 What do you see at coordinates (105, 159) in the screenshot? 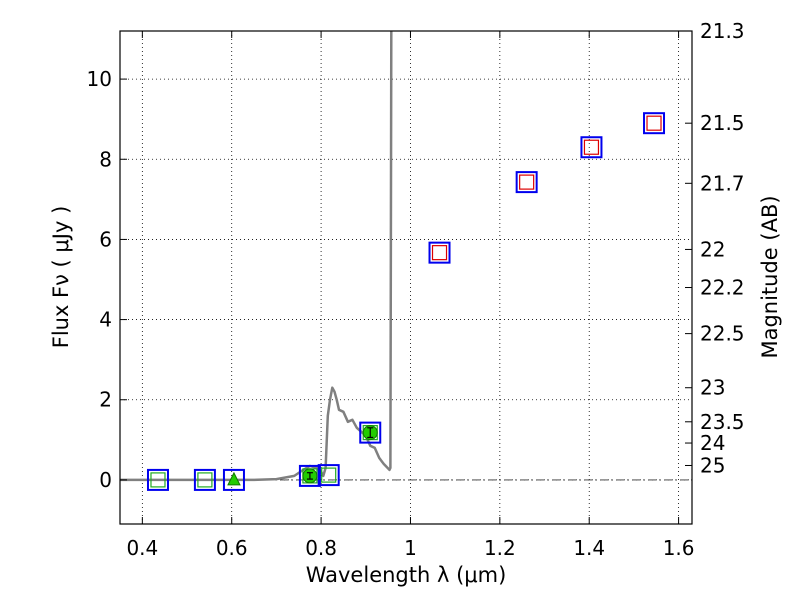
I see `y-tick-label: 8` at bounding box center [105, 159].